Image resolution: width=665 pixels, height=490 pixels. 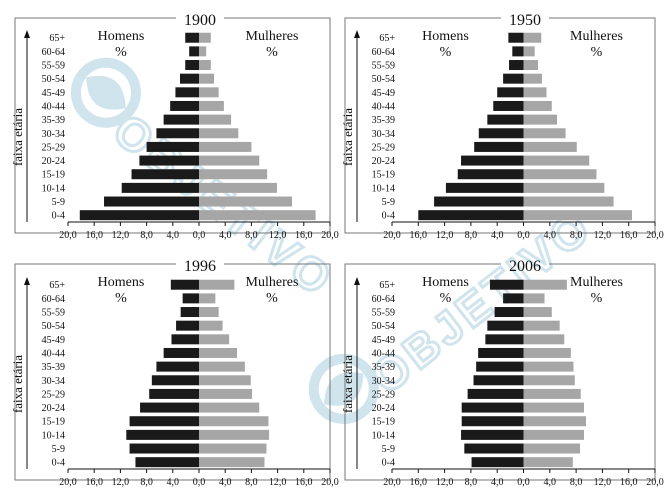 I want to click on category-label: 15-19, so click(x=53, y=422).